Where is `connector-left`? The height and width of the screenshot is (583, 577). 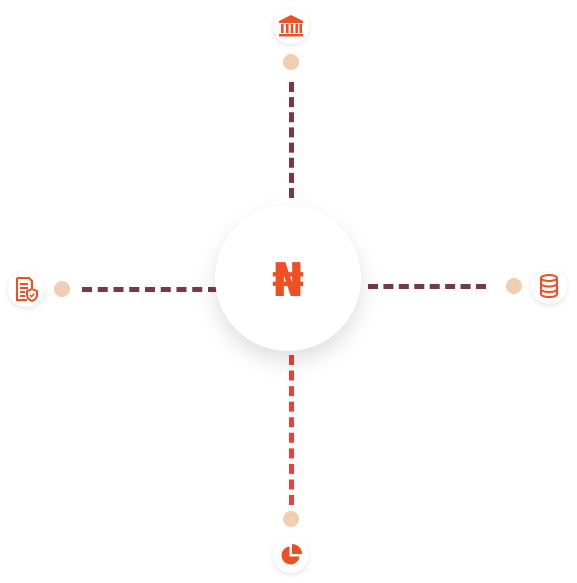 connector-left is located at coordinates (150, 289).